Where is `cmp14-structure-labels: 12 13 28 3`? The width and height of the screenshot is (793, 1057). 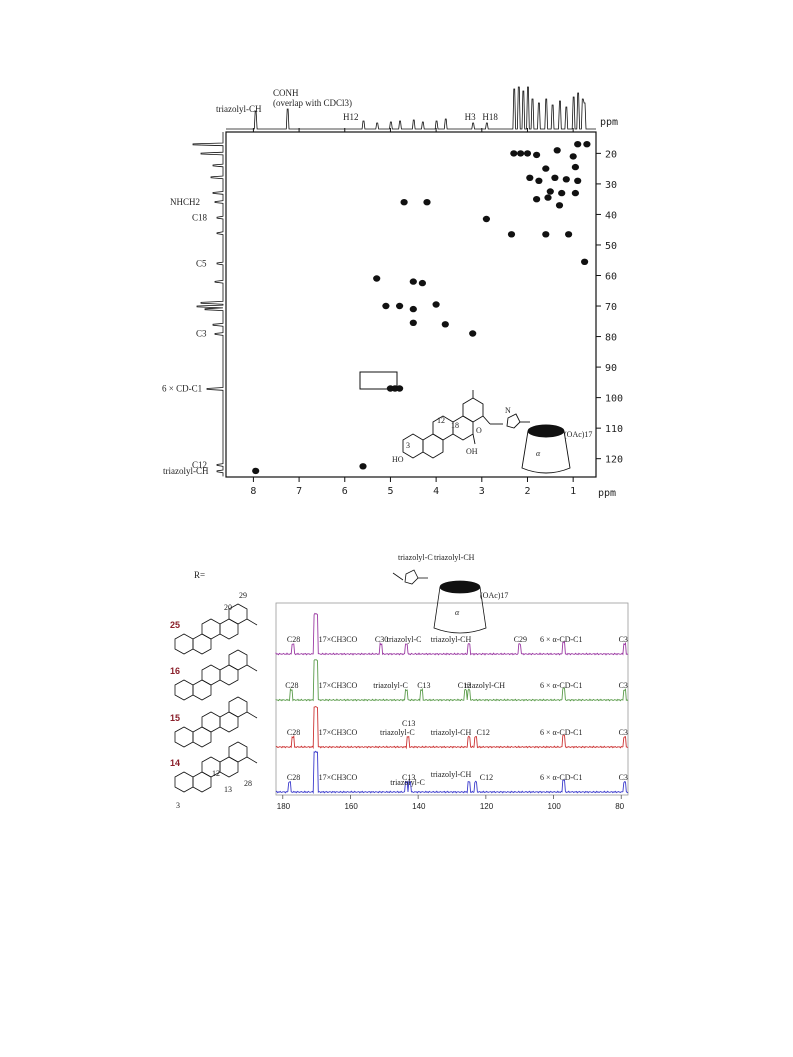
cmp14-structure-labels: 12 13 28 3 is located at coordinates (214, 789).